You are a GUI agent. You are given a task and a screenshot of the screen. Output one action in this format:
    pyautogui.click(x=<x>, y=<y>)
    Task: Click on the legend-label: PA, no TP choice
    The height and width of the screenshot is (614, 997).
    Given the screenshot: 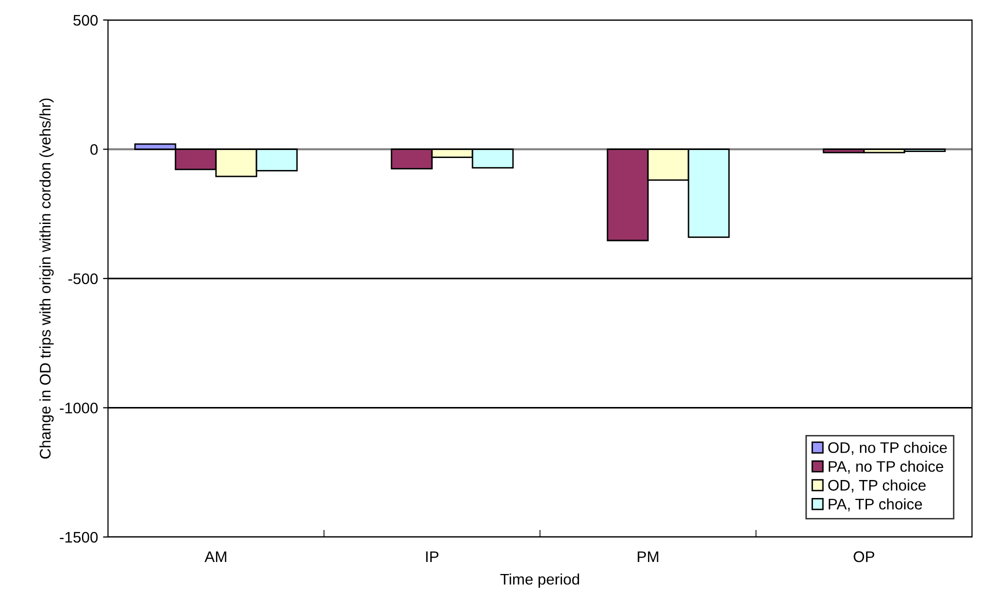 What is the action you would take?
    pyautogui.click(x=886, y=467)
    